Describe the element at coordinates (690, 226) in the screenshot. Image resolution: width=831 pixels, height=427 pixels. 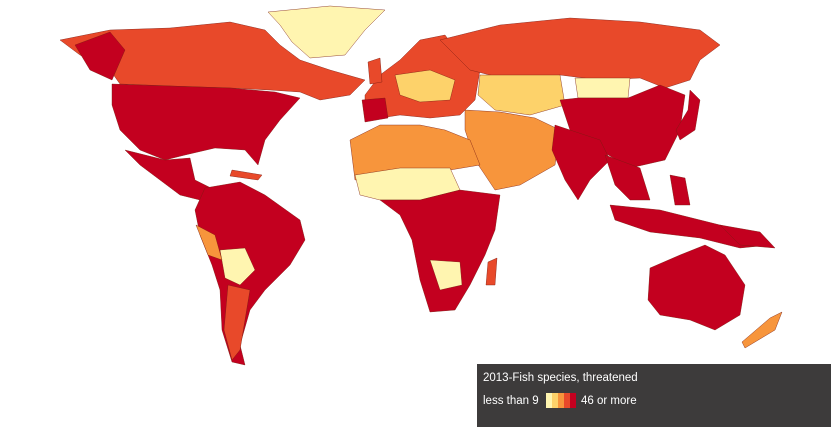
I see `indonesia` at that location.